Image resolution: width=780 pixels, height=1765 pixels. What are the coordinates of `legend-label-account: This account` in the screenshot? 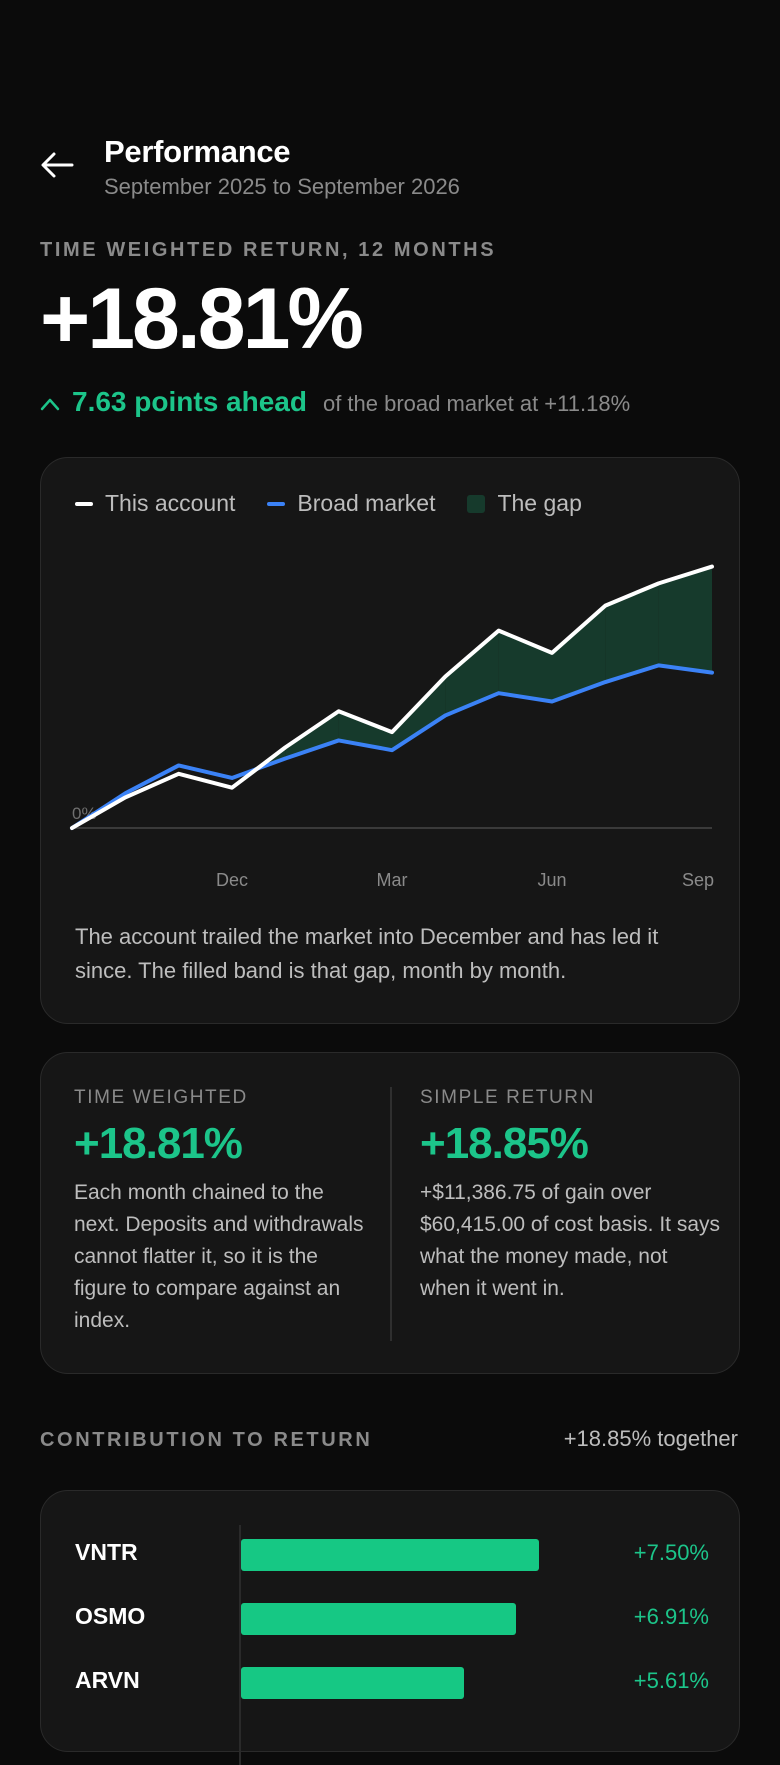 It's located at (170, 503).